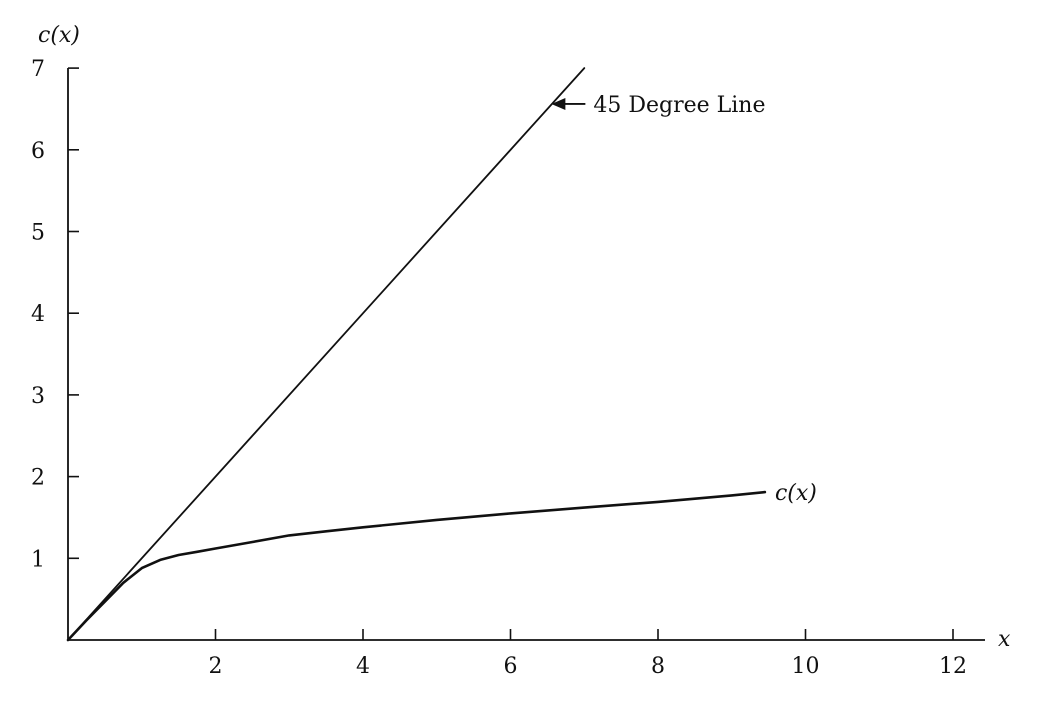 The image size is (1049, 705). I want to click on x-tick-label: 6, so click(511, 666).